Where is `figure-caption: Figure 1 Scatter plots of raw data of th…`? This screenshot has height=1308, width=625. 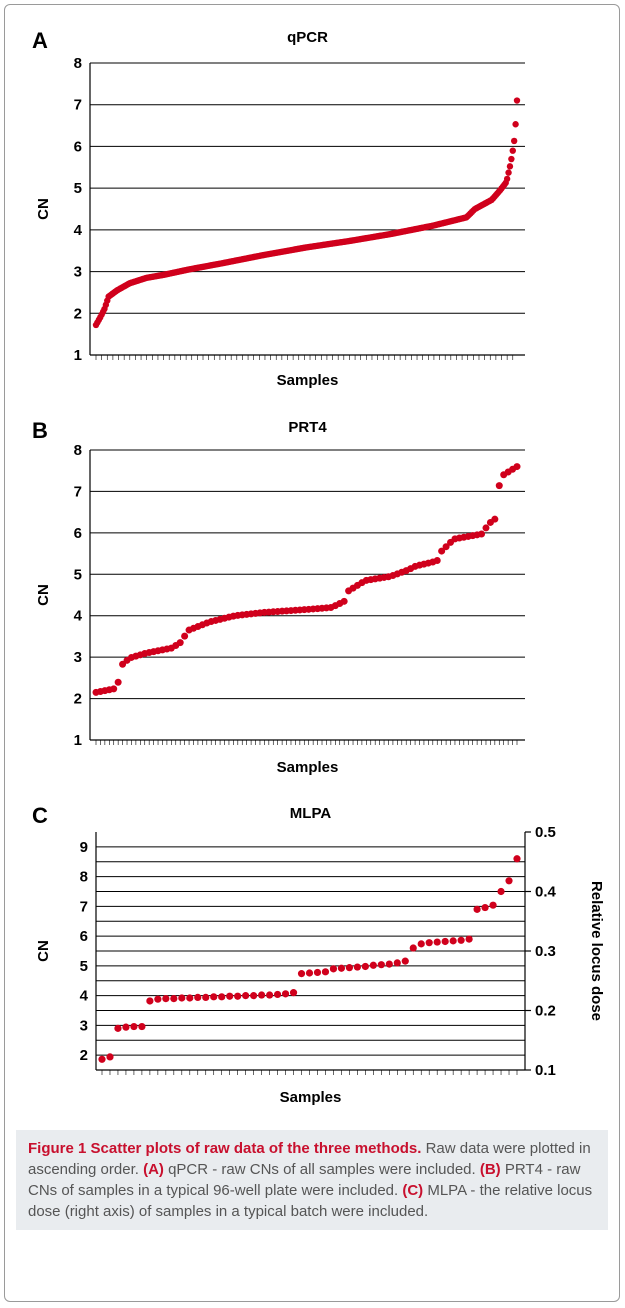
figure-caption: Figure 1 Scatter plots of raw data of th… is located at coordinates (312, 1180).